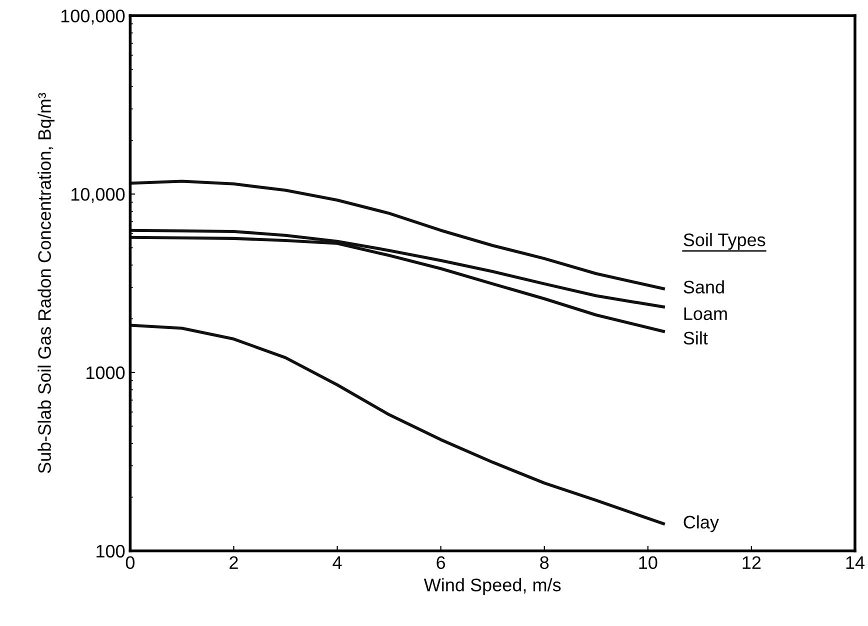 Image resolution: width=868 pixels, height=626 pixels. What do you see at coordinates (544, 563) in the screenshot?
I see `x-tick-label: 8` at bounding box center [544, 563].